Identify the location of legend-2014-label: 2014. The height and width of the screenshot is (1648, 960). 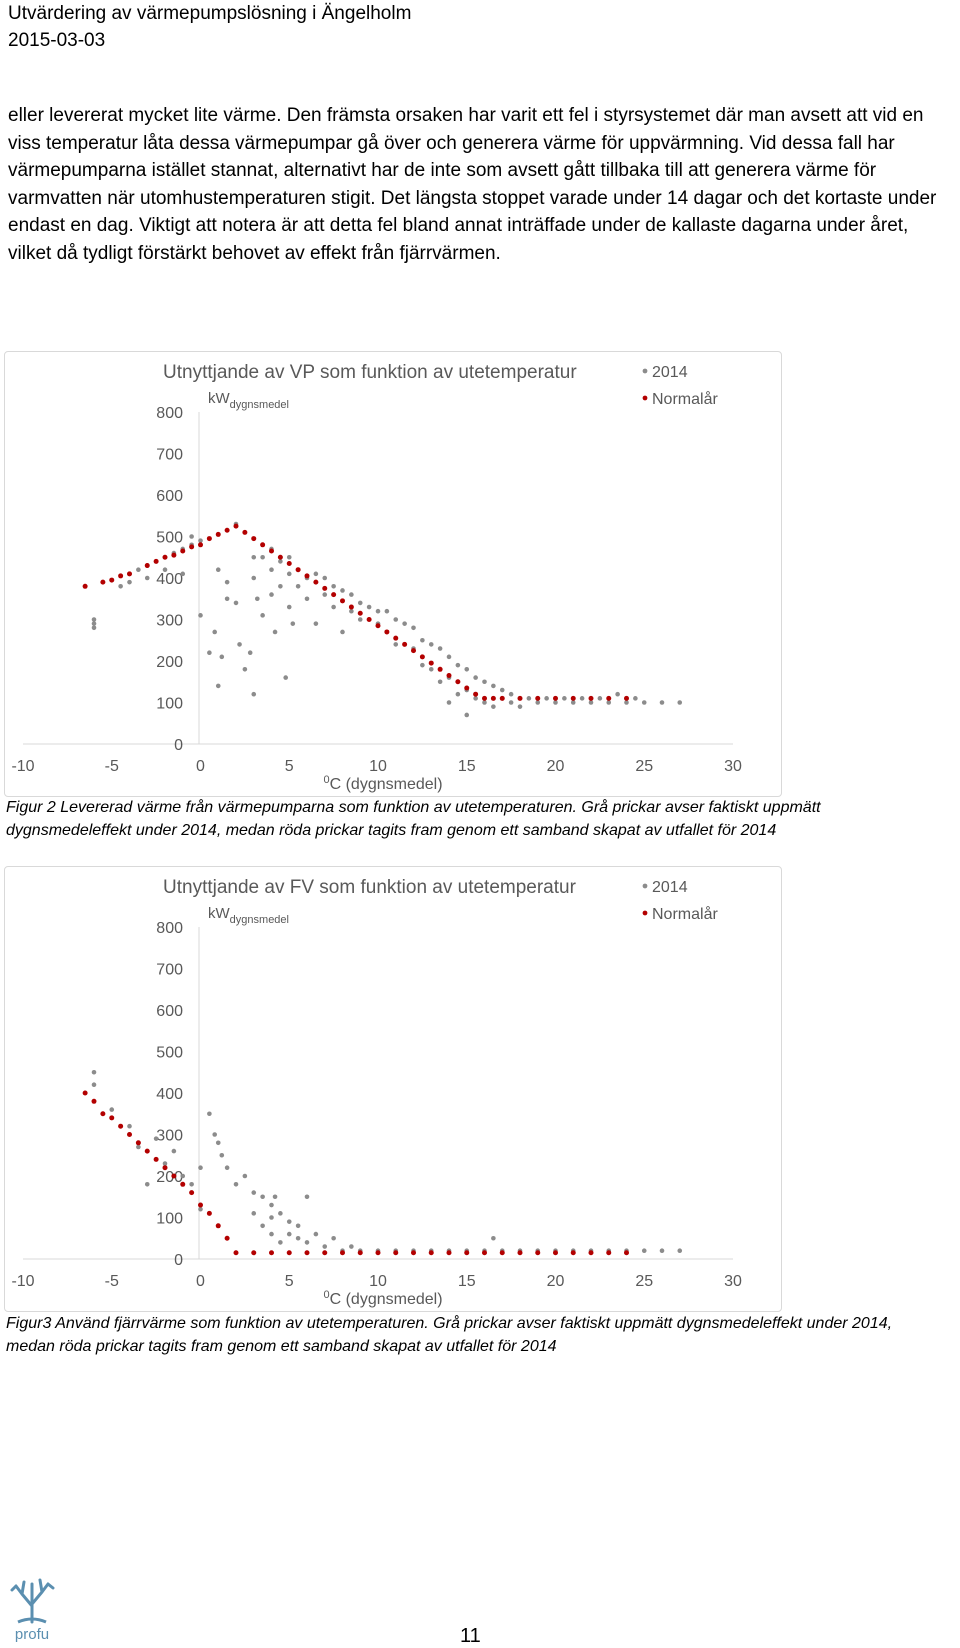
(670, 372).